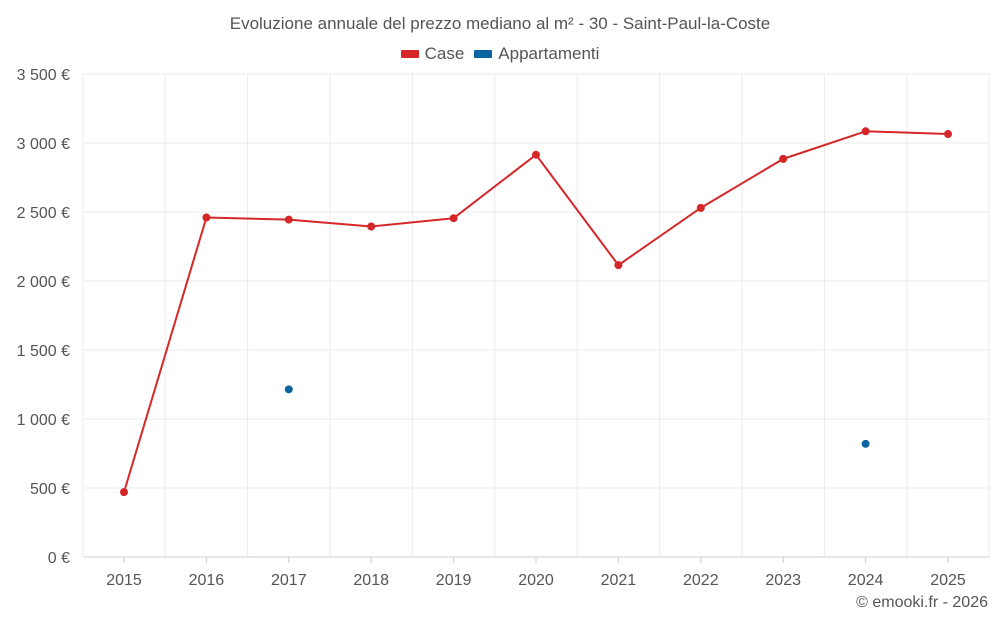 The width and height of the screenshot is (1000, 625). Describe the element at coordinates (207, 580) in the screenshot. I see `x-tick-label: 2016` at that location.